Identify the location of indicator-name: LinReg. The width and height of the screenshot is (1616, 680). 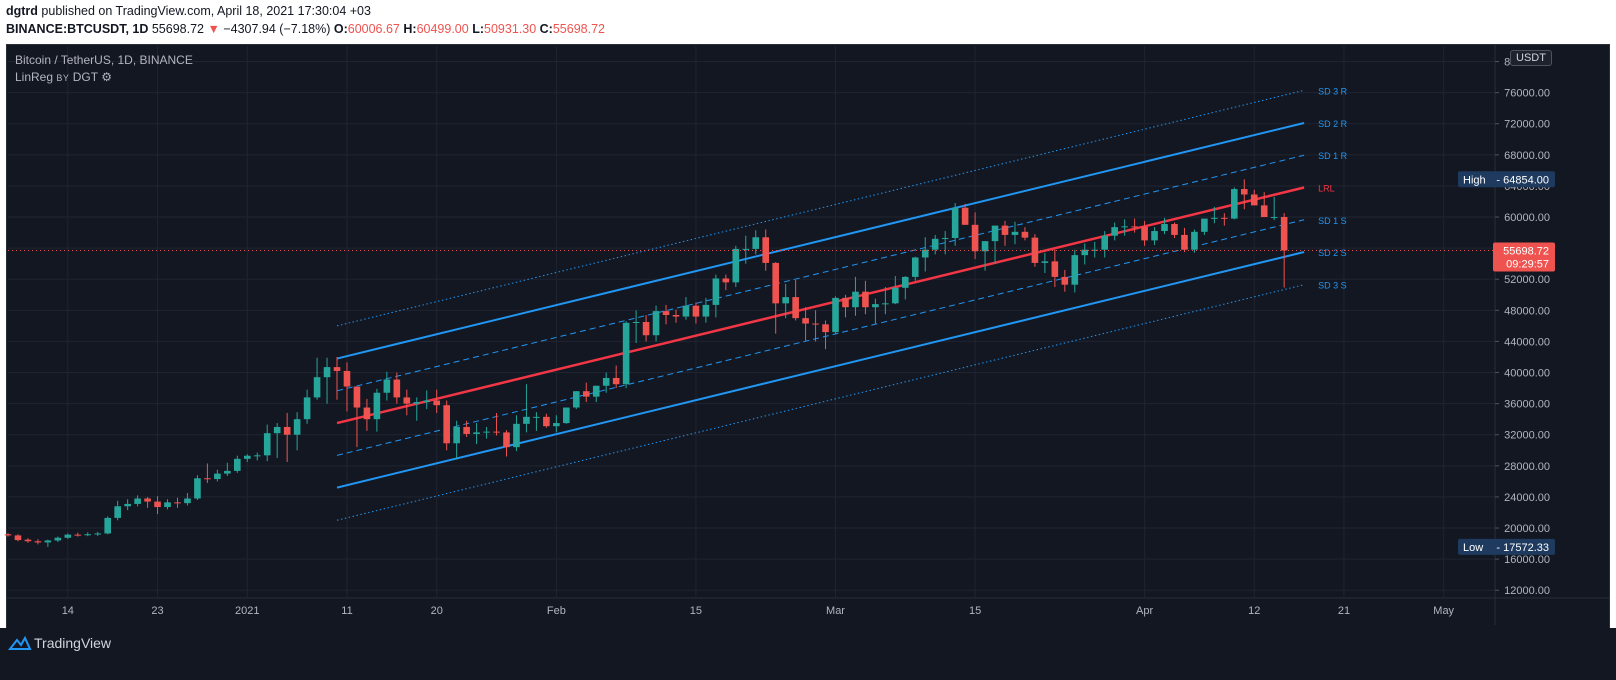
(34, 77).